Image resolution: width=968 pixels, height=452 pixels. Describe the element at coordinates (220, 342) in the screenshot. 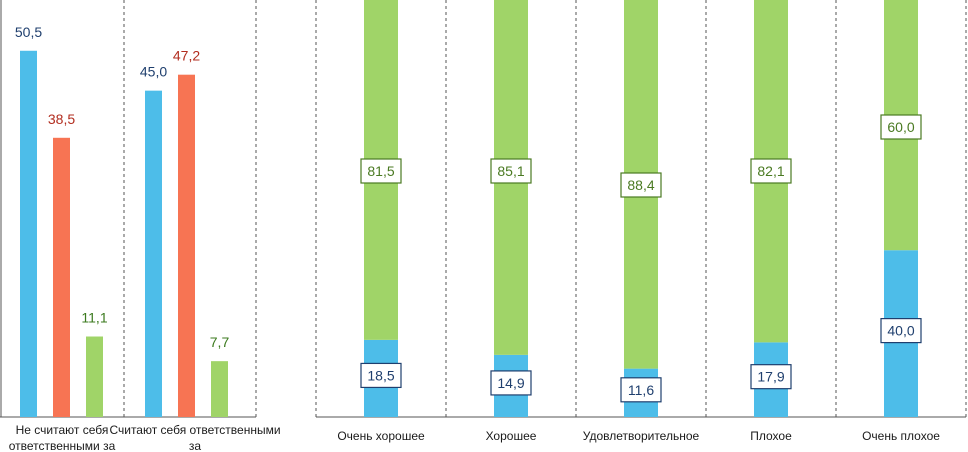

I see `bar-value-label: 7,7` at that location.